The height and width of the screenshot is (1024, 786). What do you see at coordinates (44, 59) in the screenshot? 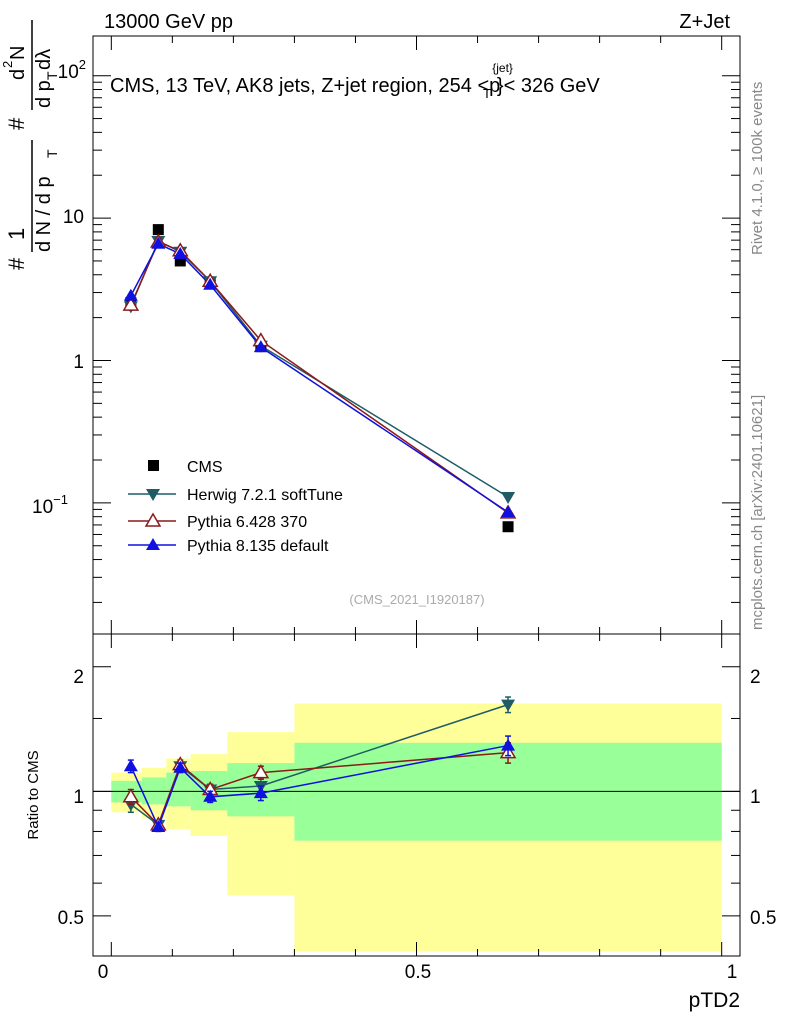
I see `ylabel-den2-end: dλ` at bounding box center [44, 59].